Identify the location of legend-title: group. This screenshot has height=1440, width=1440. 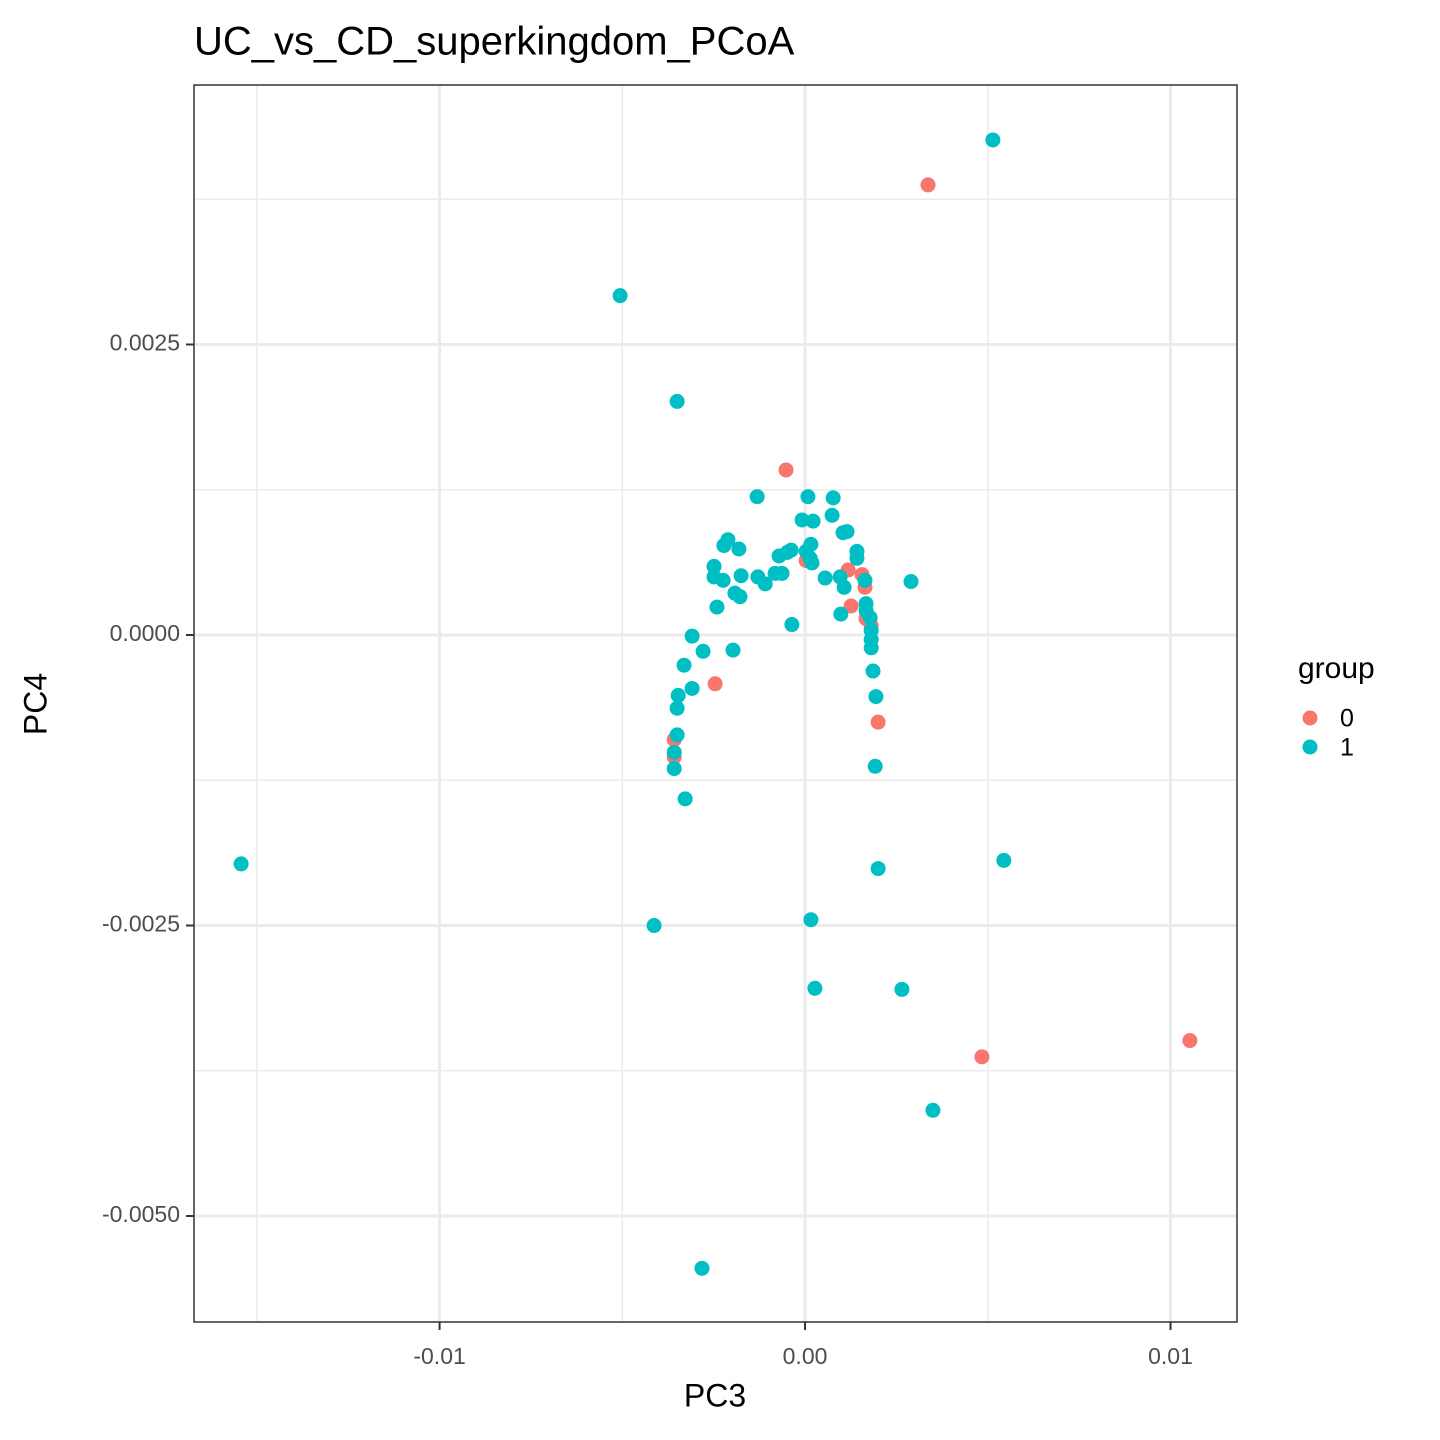
(1336, 668).